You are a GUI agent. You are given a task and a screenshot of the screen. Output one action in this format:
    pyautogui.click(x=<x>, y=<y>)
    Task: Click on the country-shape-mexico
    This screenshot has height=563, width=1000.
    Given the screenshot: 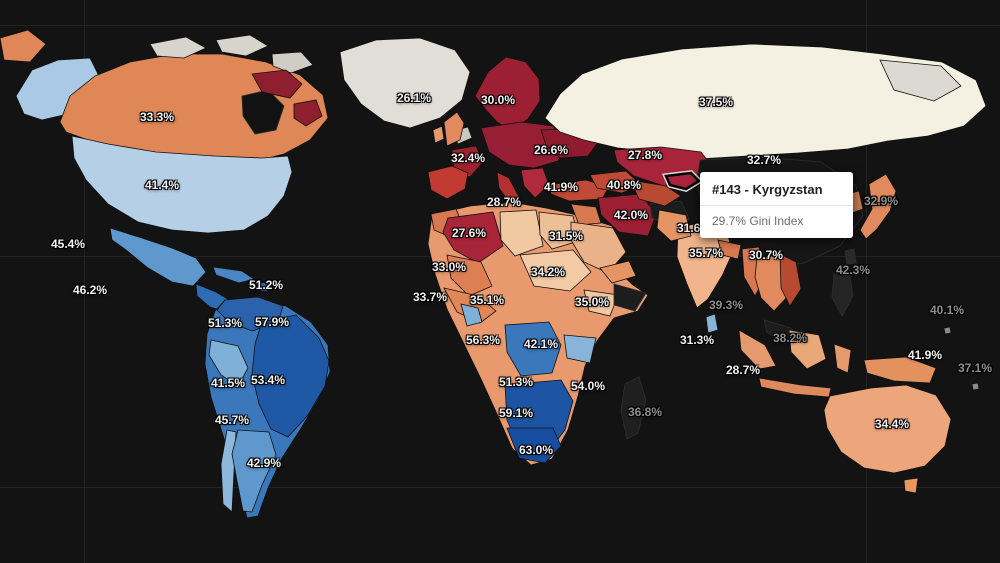 What is the action you would take?
    pyautogui.click(x=158, y=257)
    